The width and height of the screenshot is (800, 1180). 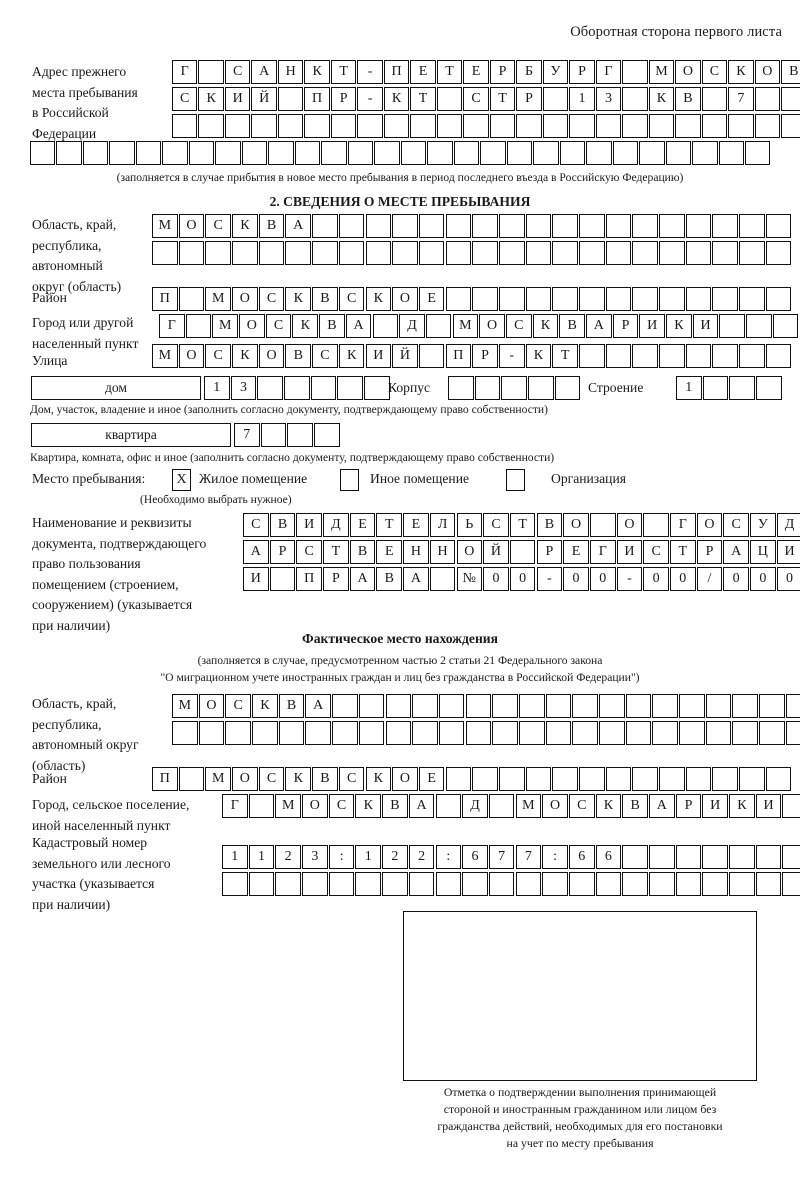 What do you see at coordinates (423, 72) in the screenshot?
I see `char-cell: Е` at bounding box center [423, 72].